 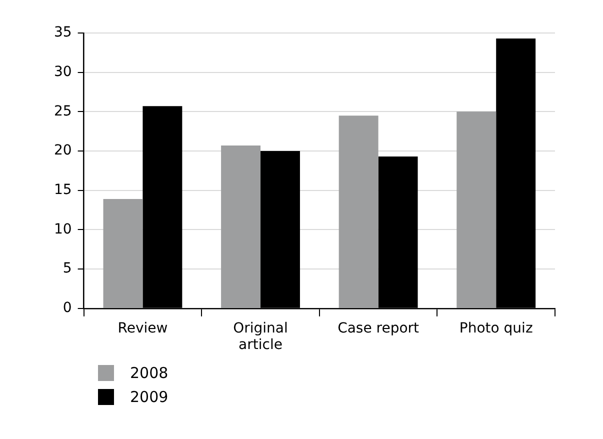 I want to click on legend-label: 2008, so click(x=149, y=373).